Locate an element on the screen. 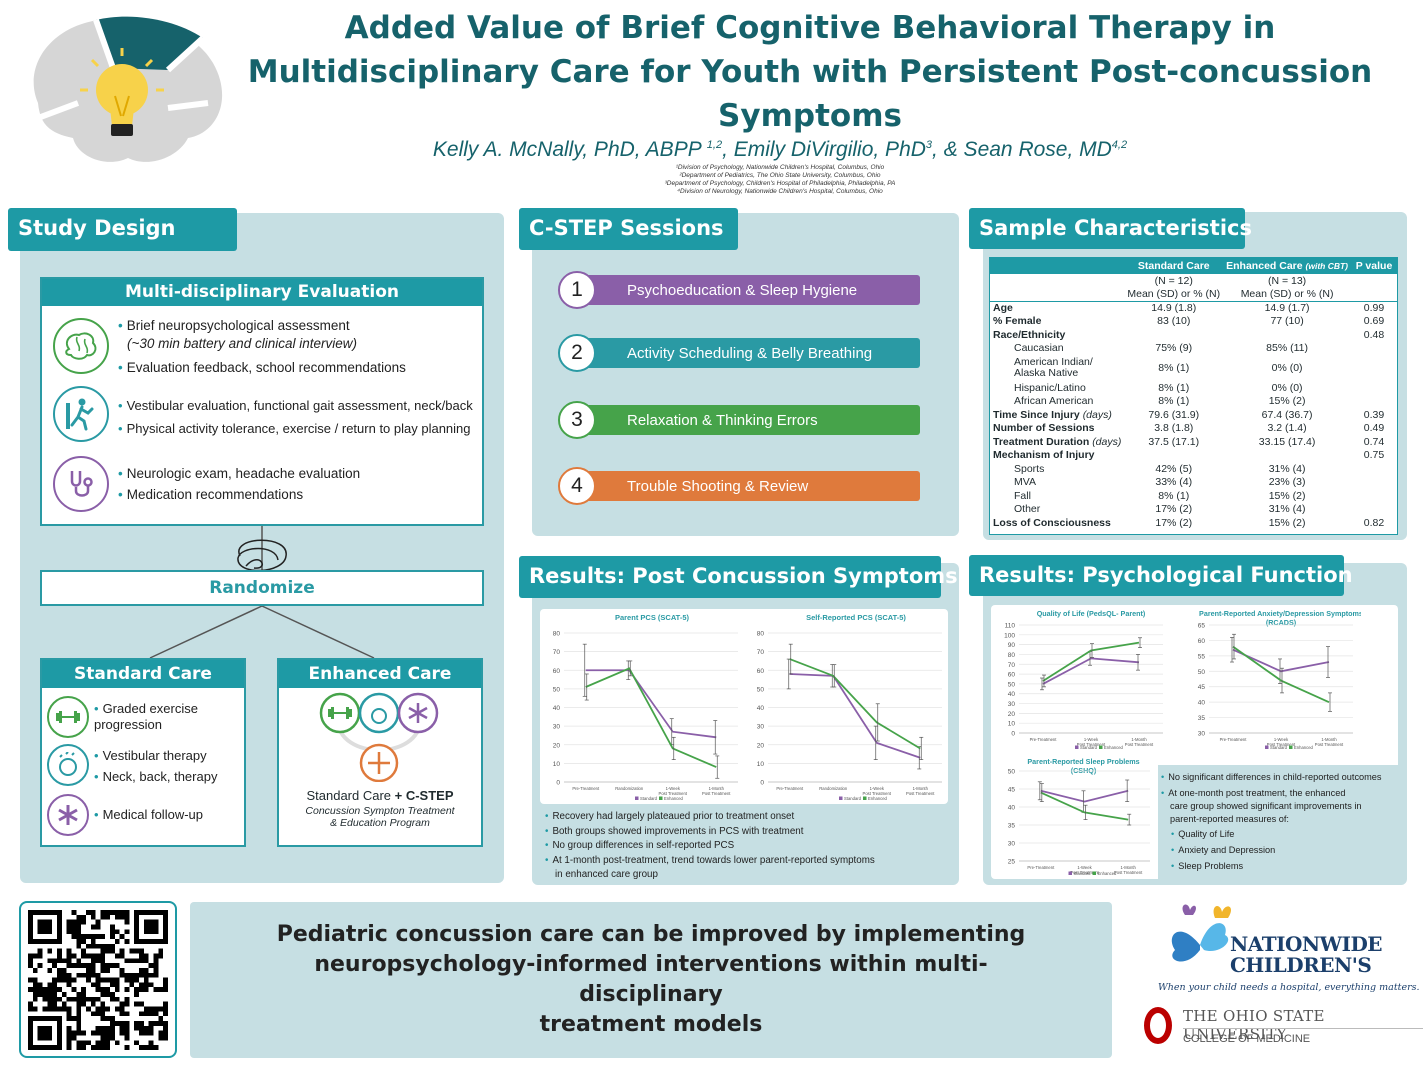  row-label: Loss of Consciousness is located at coordinates (1052, 522).